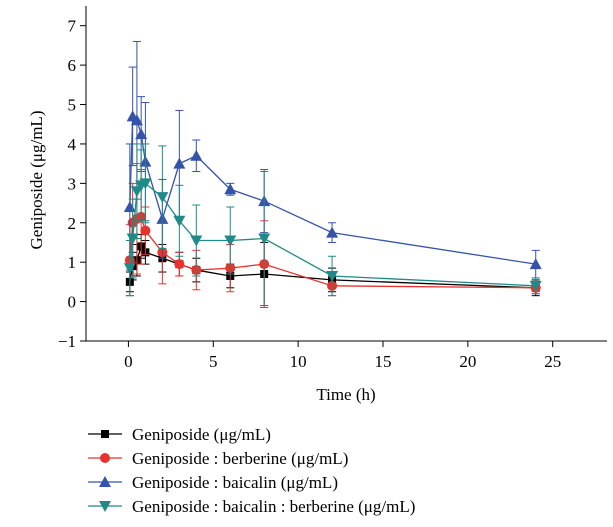 This screenshot has width=613, height=527. What do you see at coordinates (213, 361) in the screenshot?
I see `x-tick-label: 5` at bounding box center [213, 361].